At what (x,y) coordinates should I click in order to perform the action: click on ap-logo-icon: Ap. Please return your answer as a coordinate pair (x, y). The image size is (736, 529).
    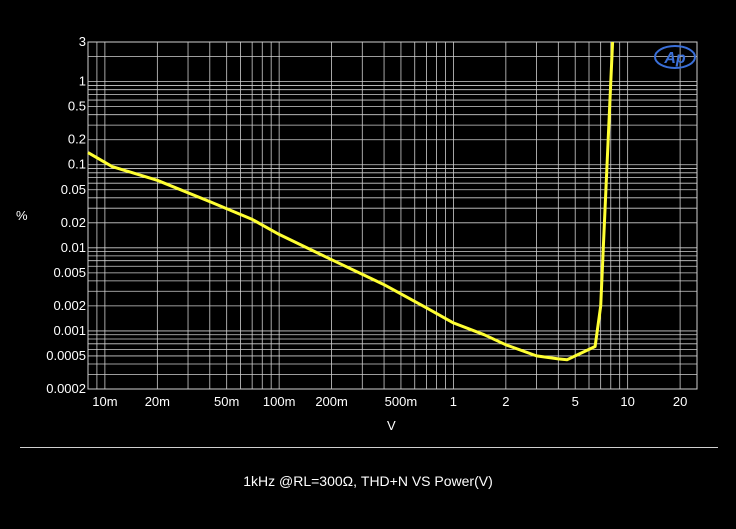
    Looking at the image, I should click on (675, 57).